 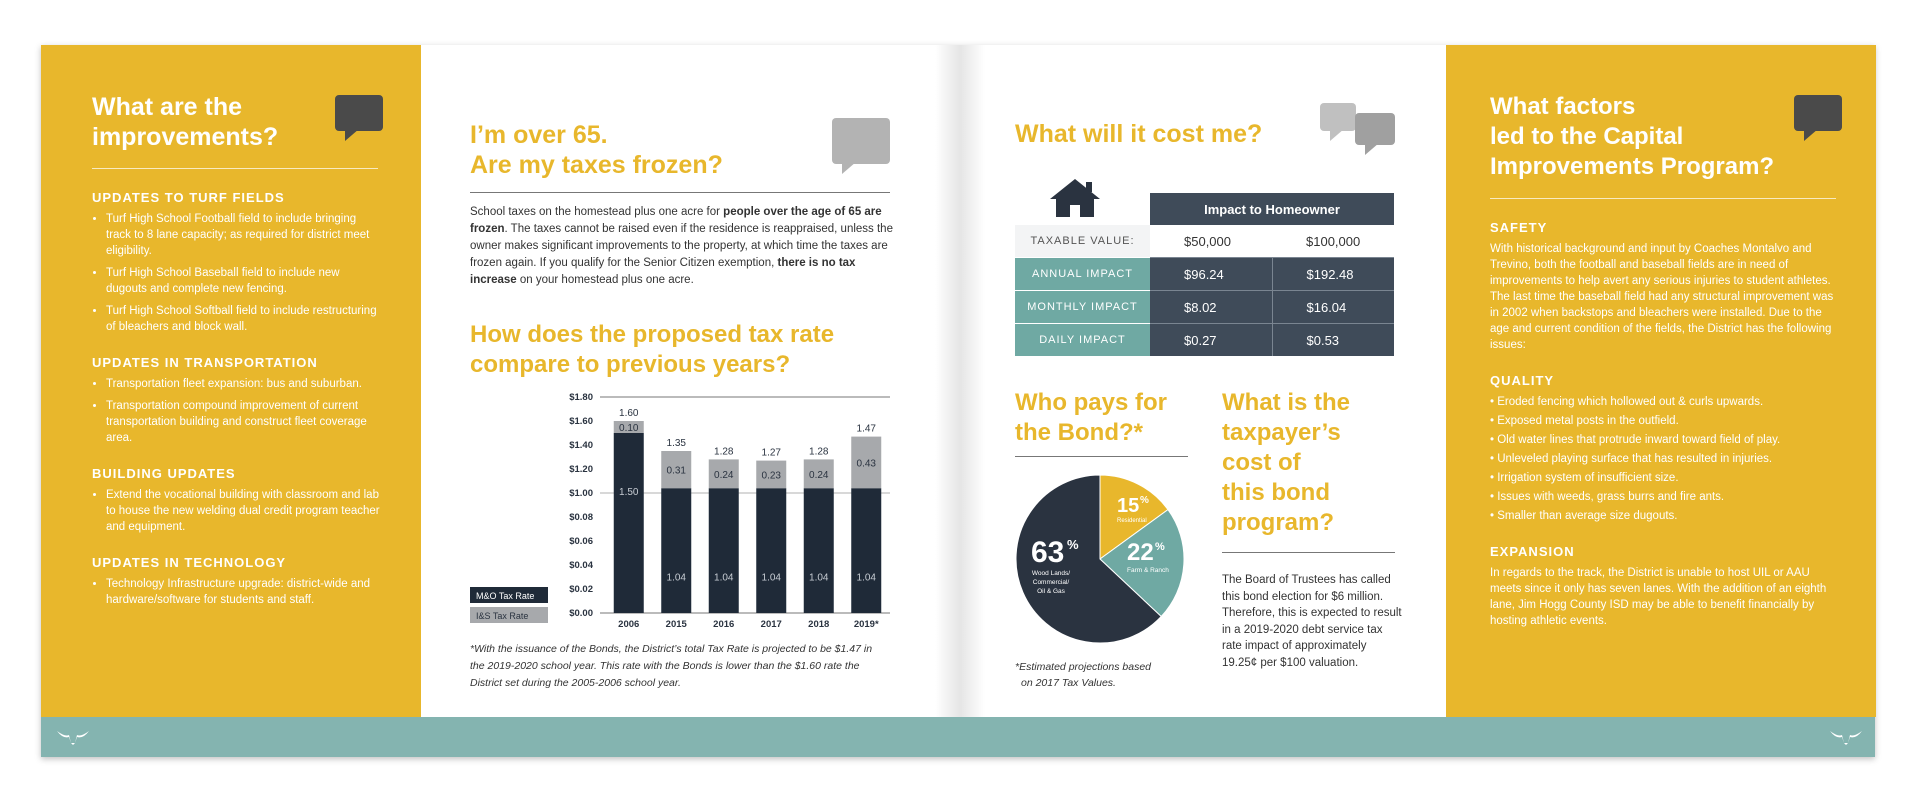 I want to click on x-tick-label: 2019*, so click(x=866, y=624).